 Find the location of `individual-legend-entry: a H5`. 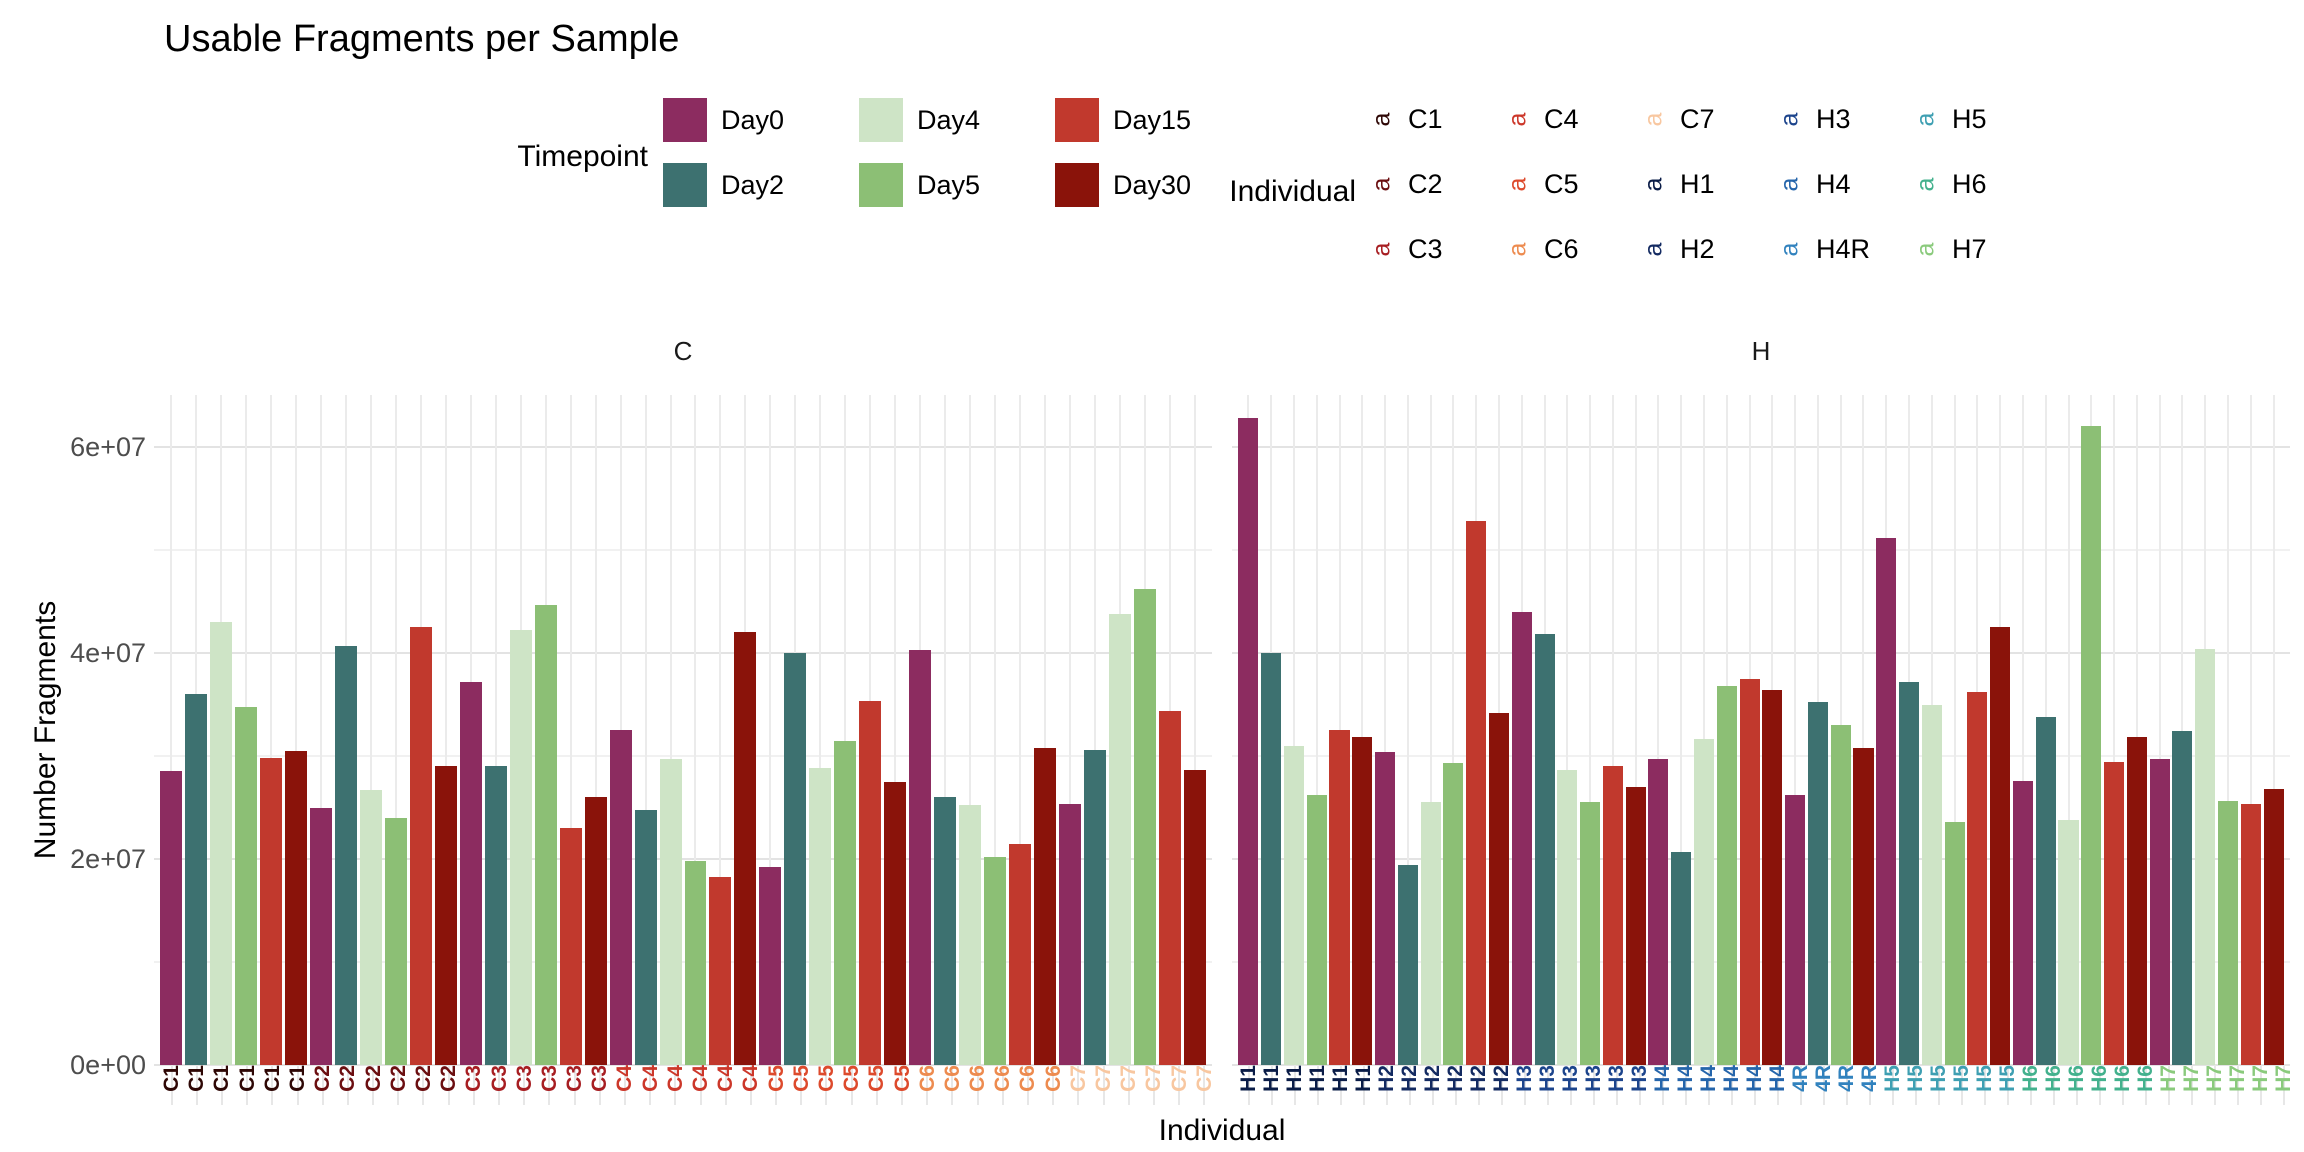

individual-legend-entry: a H5 is located at coordinates (1967, 119).